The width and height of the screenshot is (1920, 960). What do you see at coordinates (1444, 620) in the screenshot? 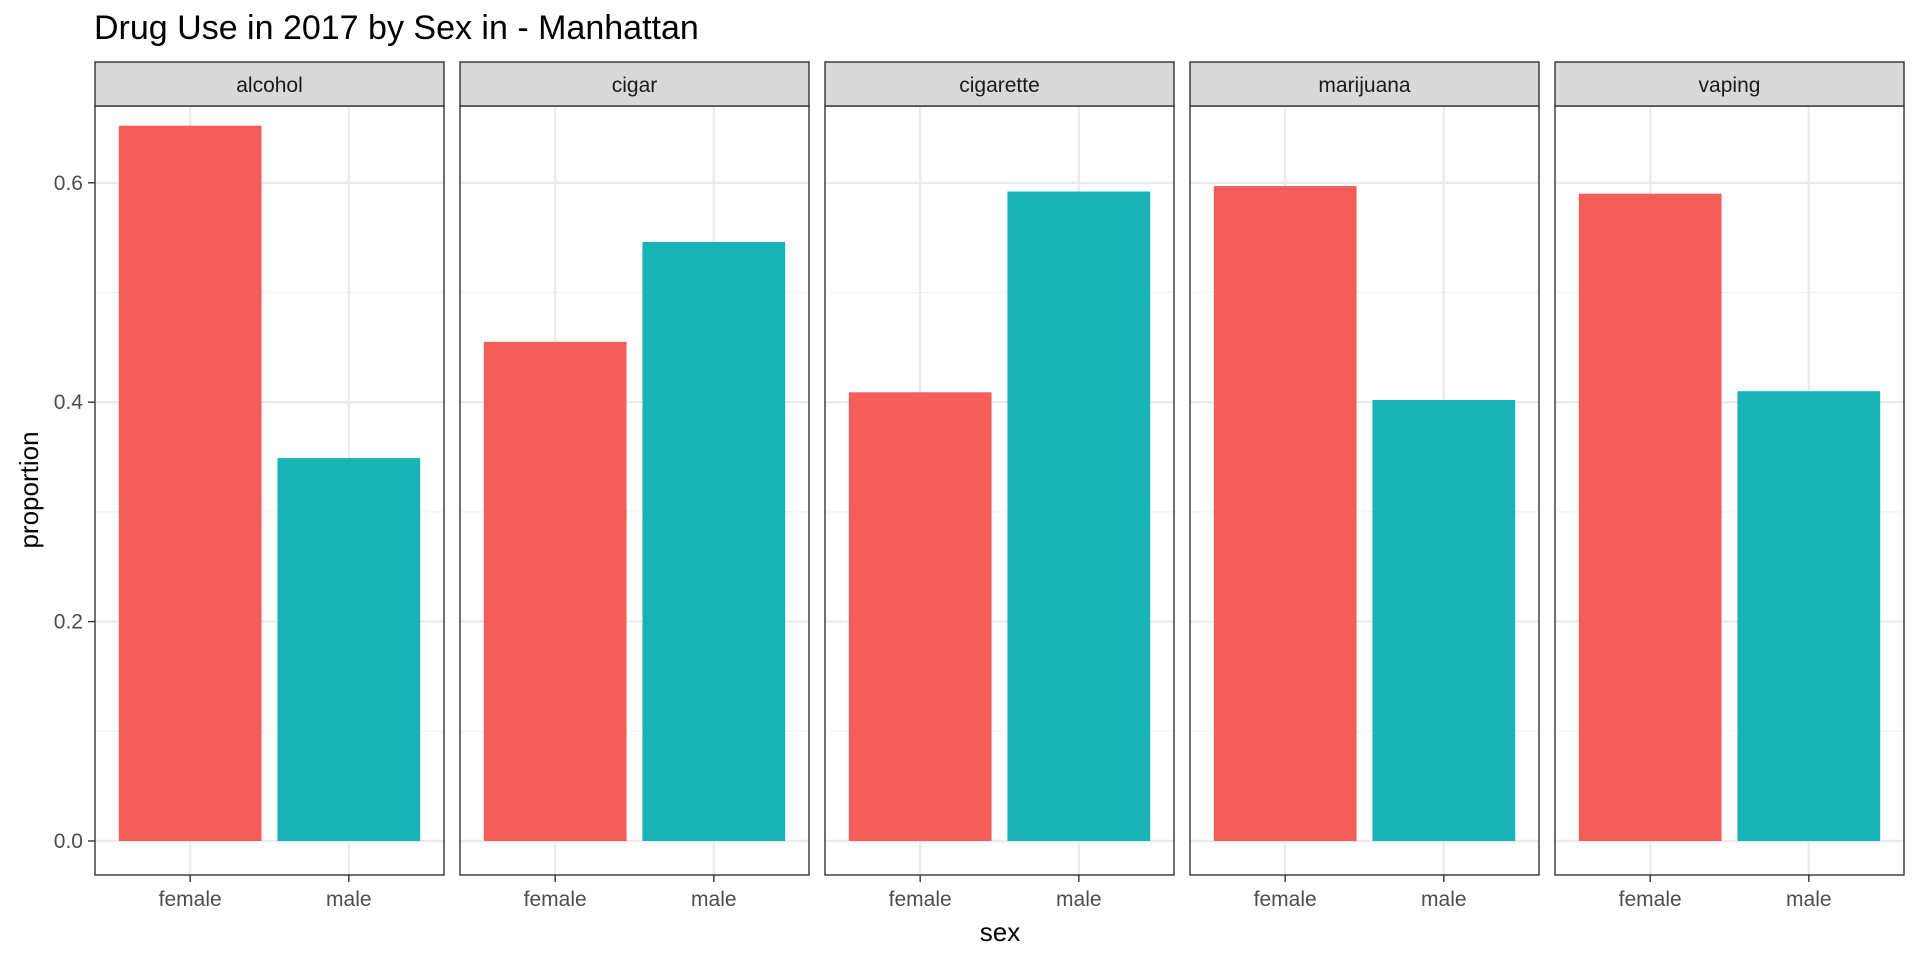
I see `bar-marijuana-male` at bounding box center [1444, 620].